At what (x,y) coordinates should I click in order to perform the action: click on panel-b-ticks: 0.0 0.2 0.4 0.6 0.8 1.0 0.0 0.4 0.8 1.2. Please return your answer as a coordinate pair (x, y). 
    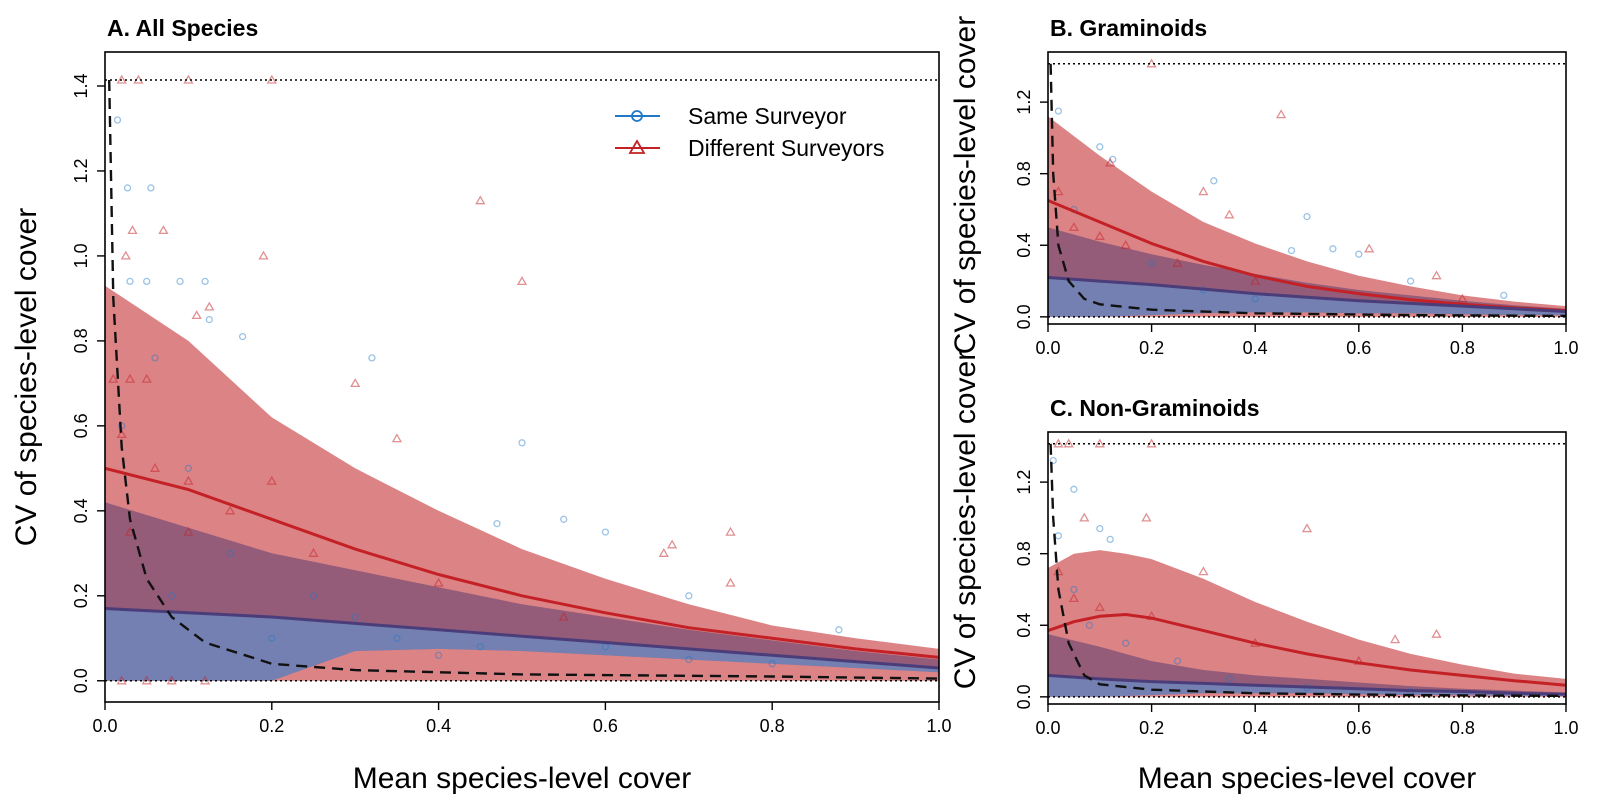
    Looking at the image, I should click on (1296, 224).